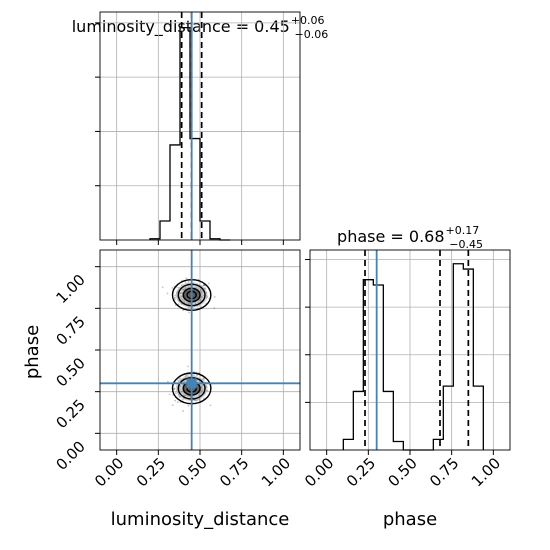 The width and height of the screenshot is (550, 550). Describe the element at coordinates (191, 383) in the screenshot. I see `joint-truth-marker` at that location.